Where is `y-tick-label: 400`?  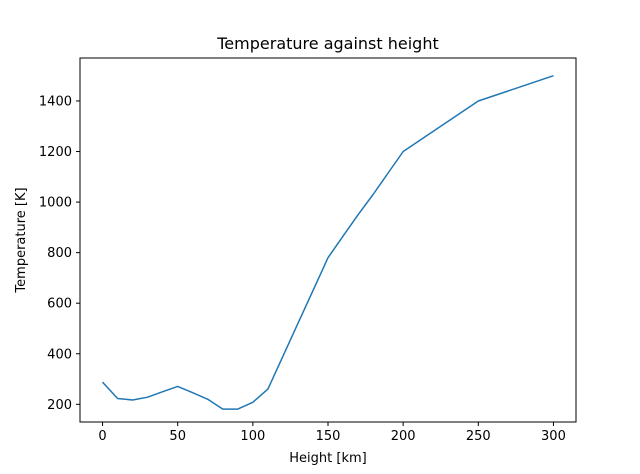 y-tick-label: 400 is located at coordinates (59, 354).